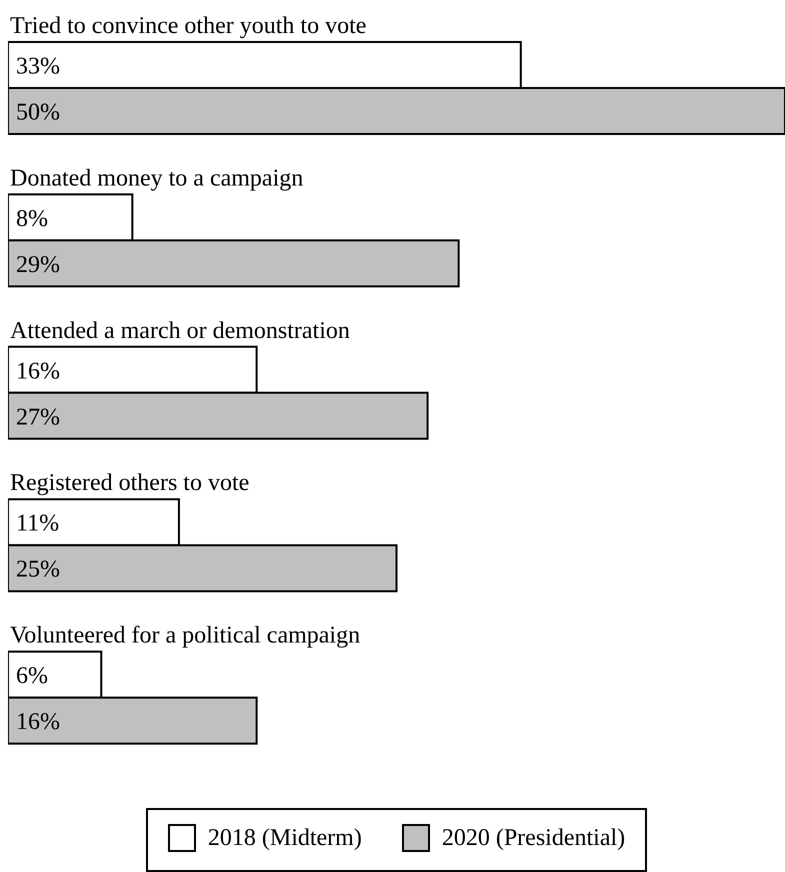  Describe the element at coordinates (38, 417) in the screenshot. I see `data-label: 27%` at that location.